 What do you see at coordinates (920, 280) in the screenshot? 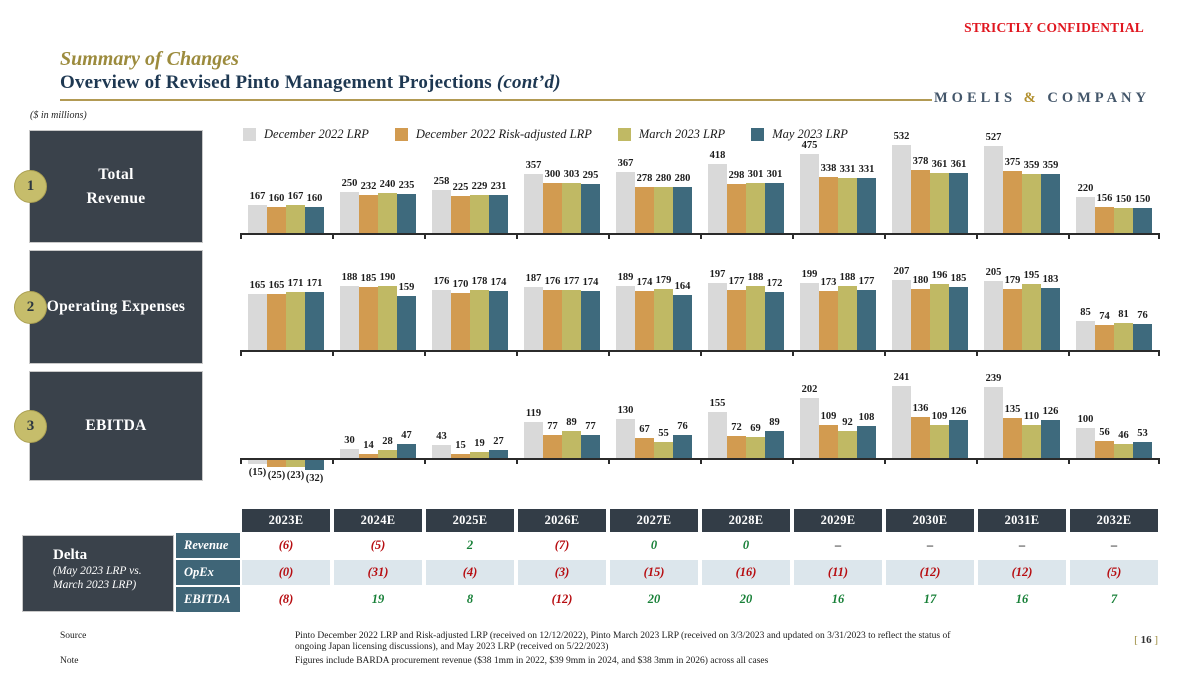
I see `opex-bar-value: 180` at bounding box center [920, 280].